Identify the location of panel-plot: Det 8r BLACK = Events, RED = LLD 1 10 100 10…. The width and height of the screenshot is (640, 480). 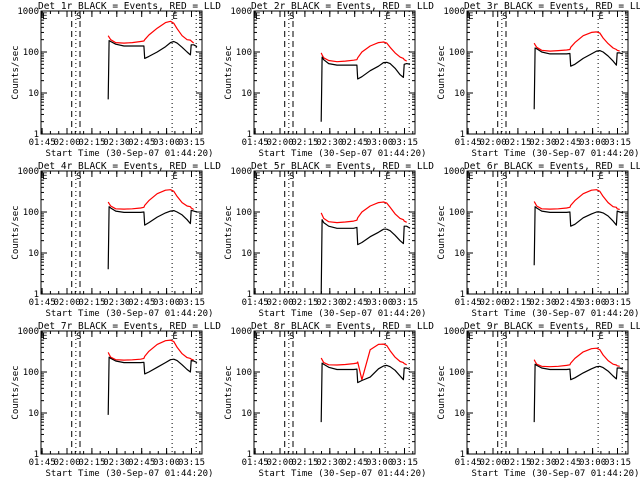
(329, 400).